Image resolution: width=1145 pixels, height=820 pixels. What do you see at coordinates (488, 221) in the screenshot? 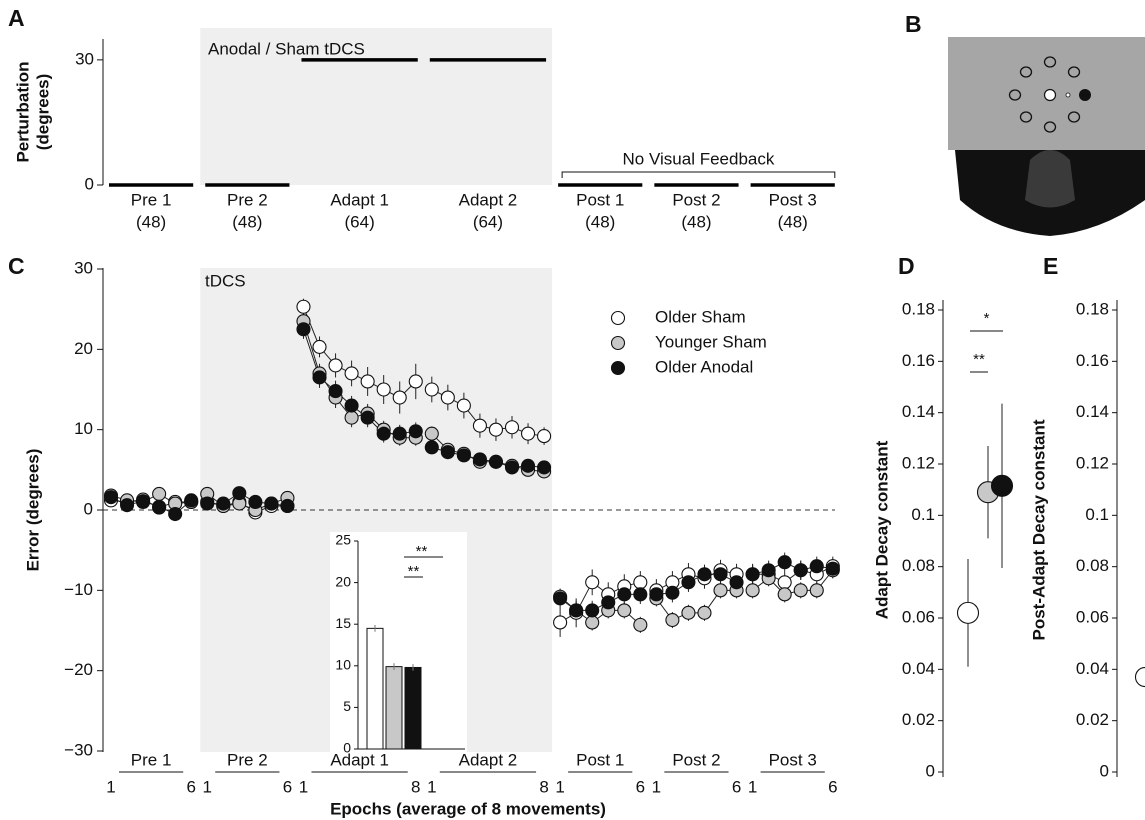
I see `count-label: (64)` at bounding box center [488, 221].